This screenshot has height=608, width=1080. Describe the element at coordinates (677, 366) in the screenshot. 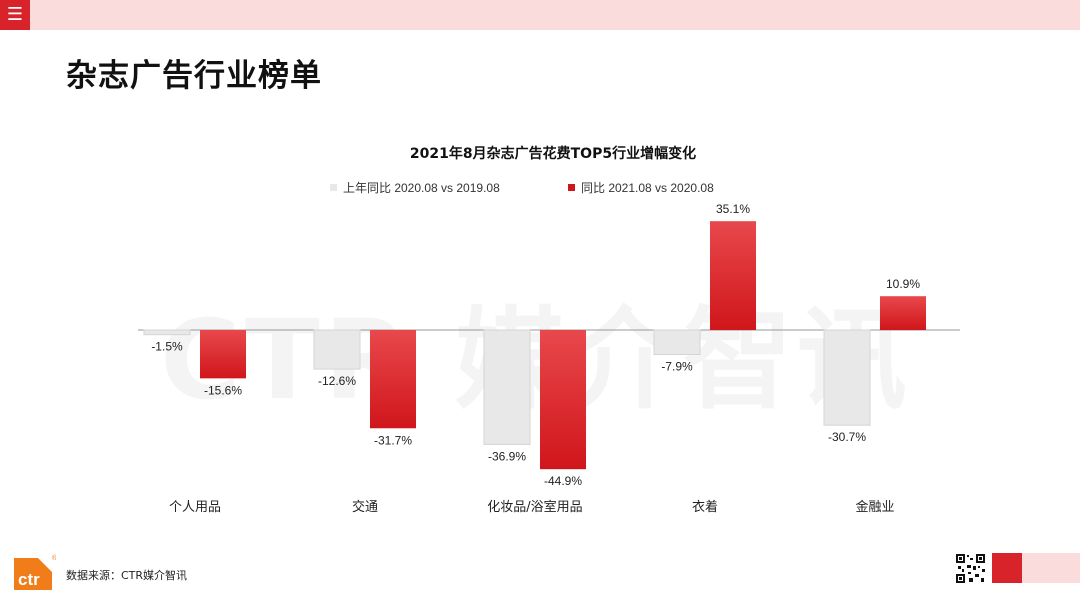

I see `data-label-0-3: -7.9%` at that location.